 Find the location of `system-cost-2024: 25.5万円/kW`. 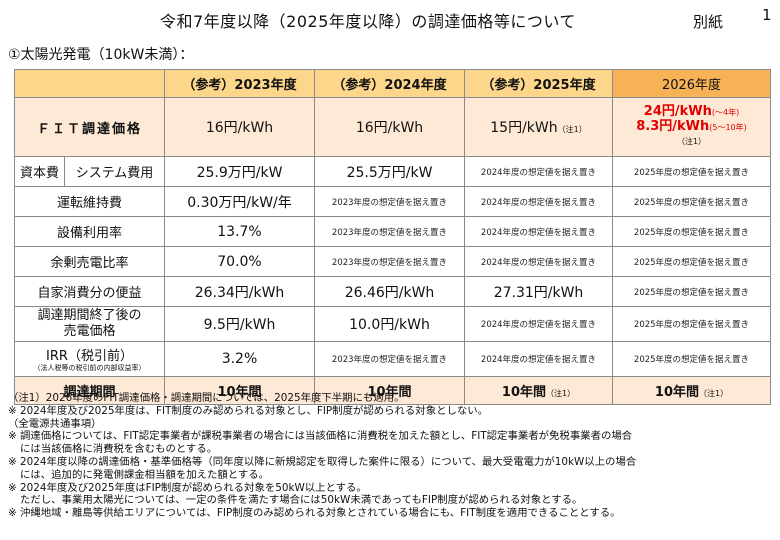

system-cost-2024: 25.5万円/kW is located at coordinates (389, 171).